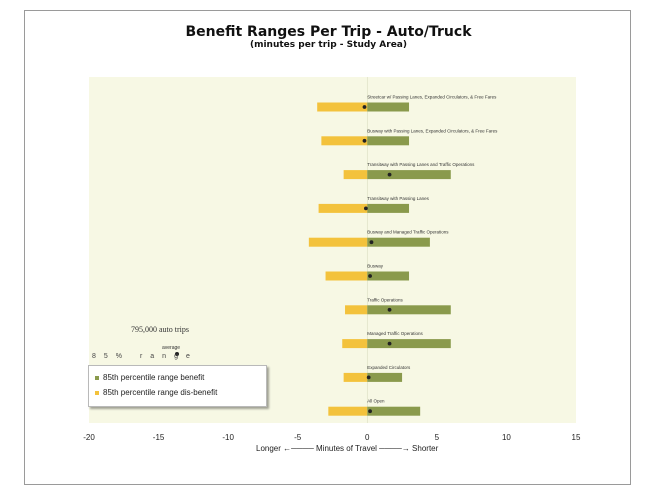 This screenshot has height=495, width=657. I want to click on legend-swatch-disbenefit, so click(97, 392).